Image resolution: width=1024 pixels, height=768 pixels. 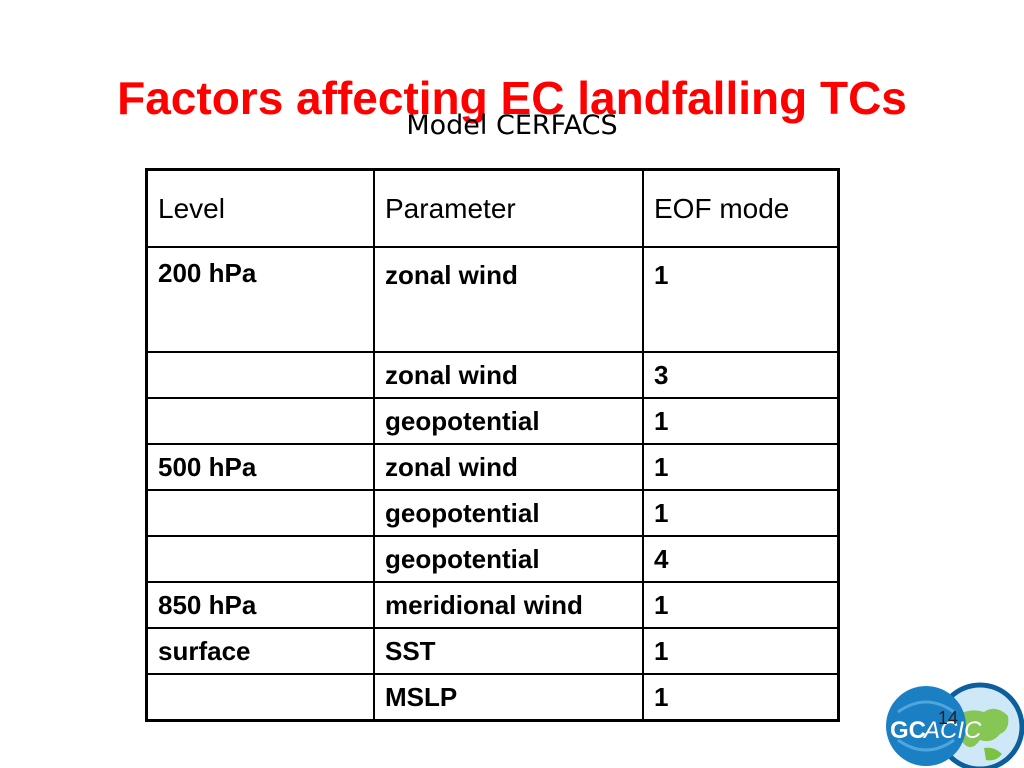 I want to click on table-row: 500 hPa zonal wind 1, so click(x=492, y=467).